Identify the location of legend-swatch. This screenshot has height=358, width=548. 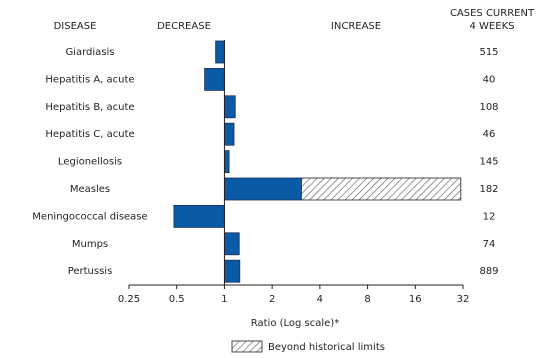
(247, 346).